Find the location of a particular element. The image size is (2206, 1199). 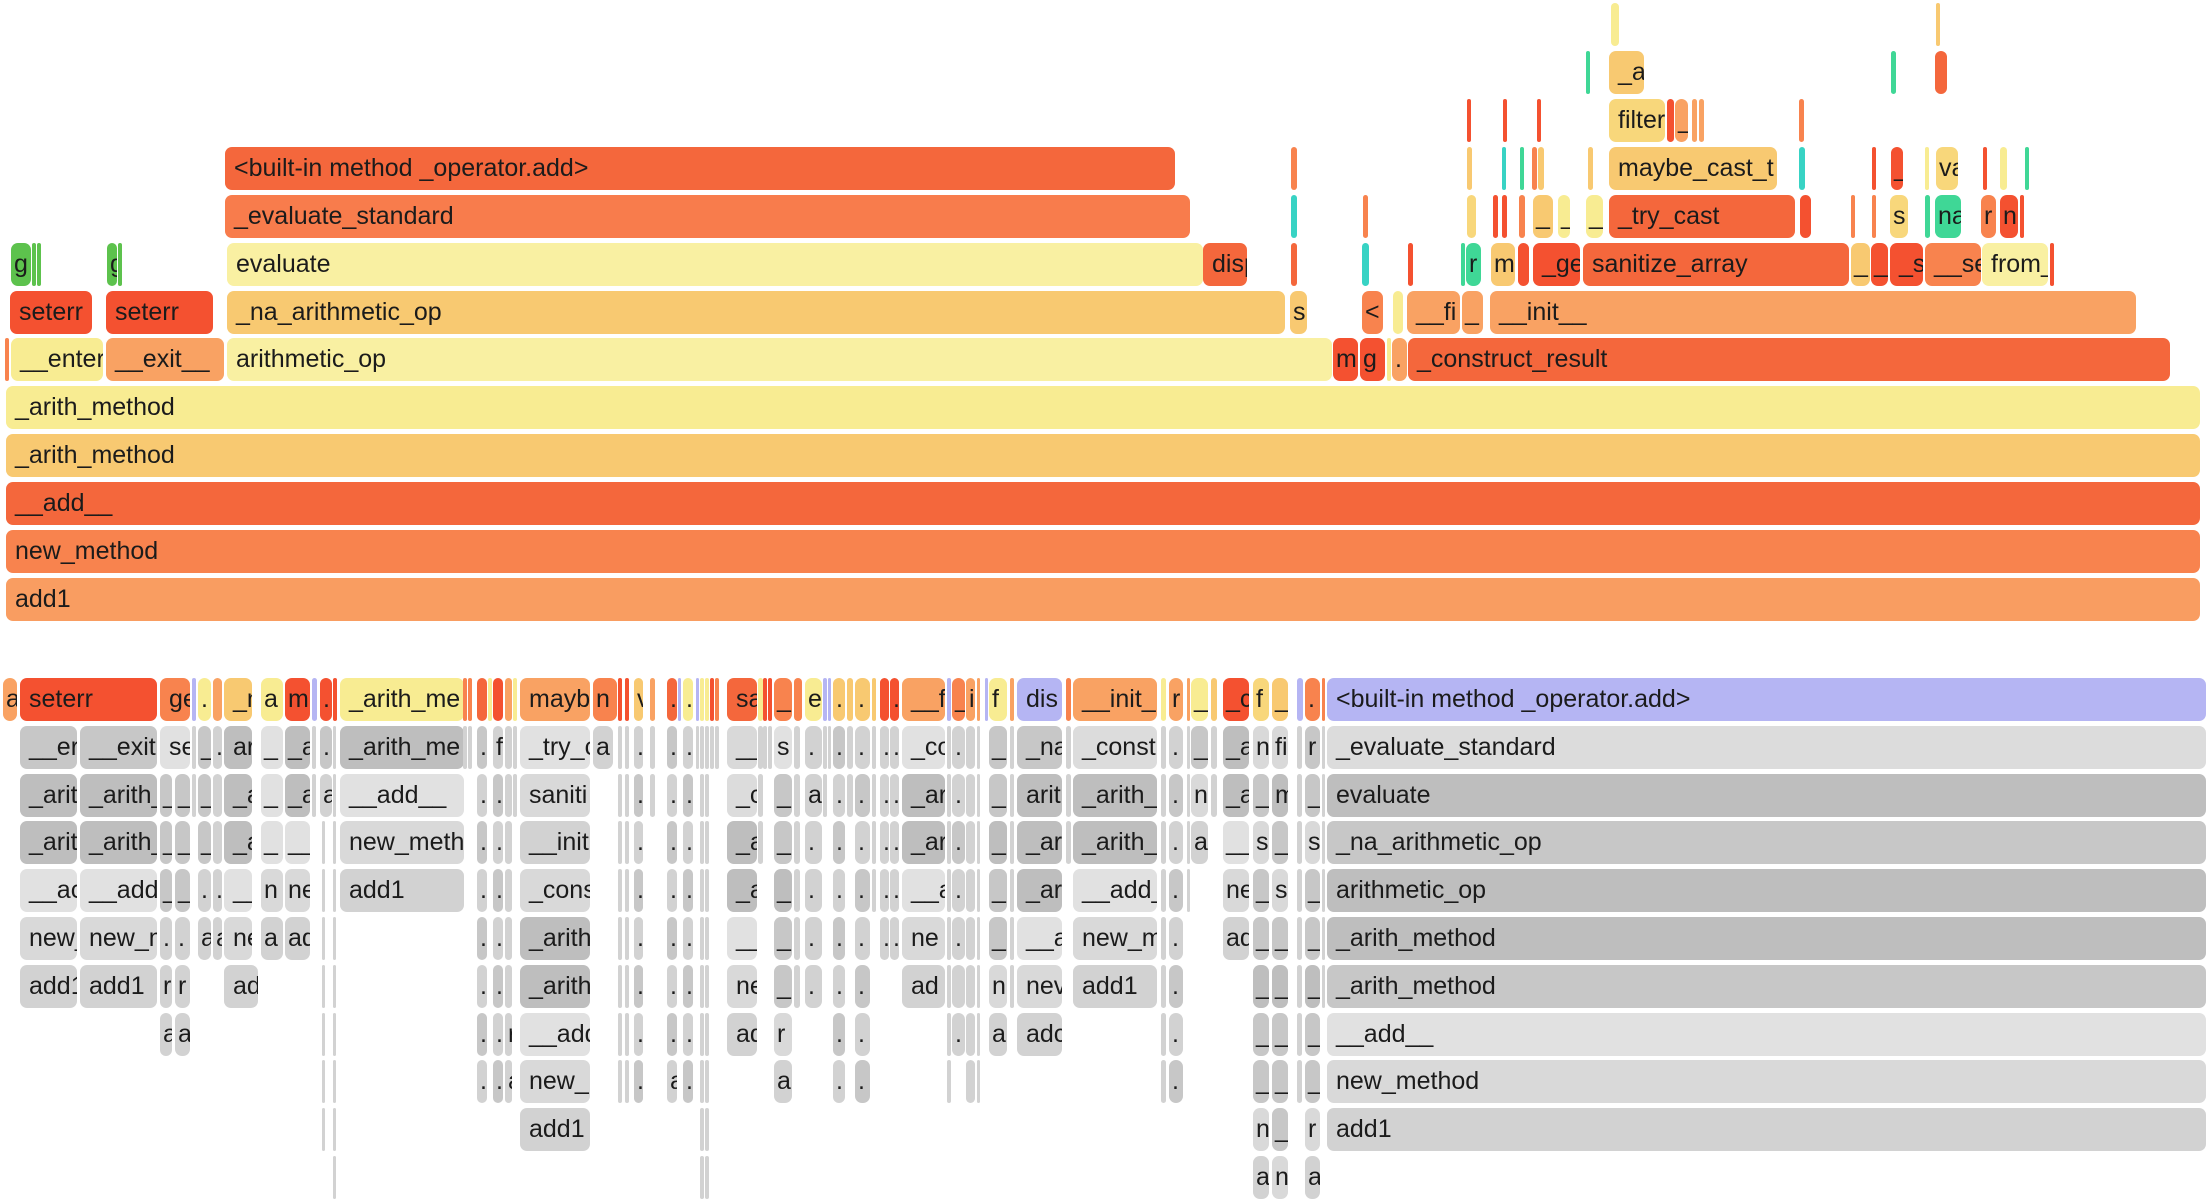

flame-frame: _construct_result is located at coordinates (1789, 359).